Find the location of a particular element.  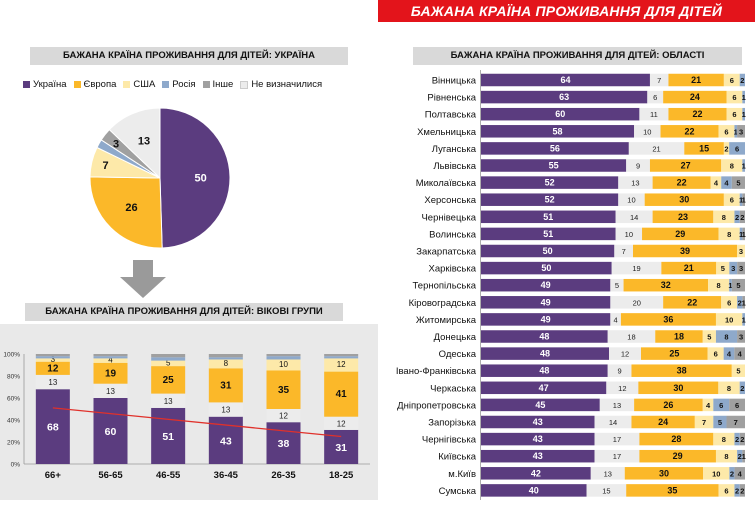

region-bar-label: 18 is located at coordinates (679, 337).